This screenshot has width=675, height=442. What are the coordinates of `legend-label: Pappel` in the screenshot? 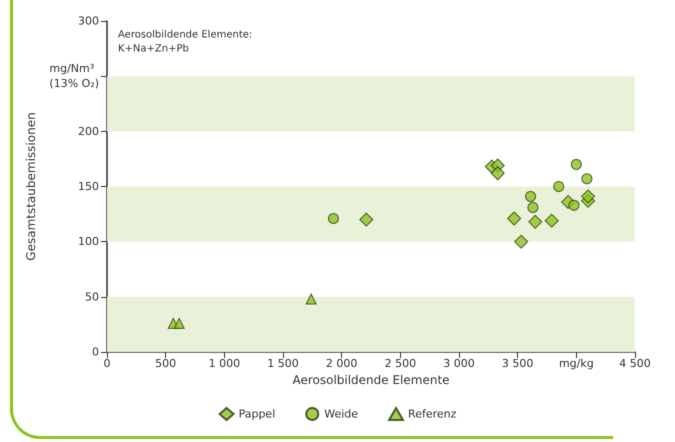 It's located at (257, 414).